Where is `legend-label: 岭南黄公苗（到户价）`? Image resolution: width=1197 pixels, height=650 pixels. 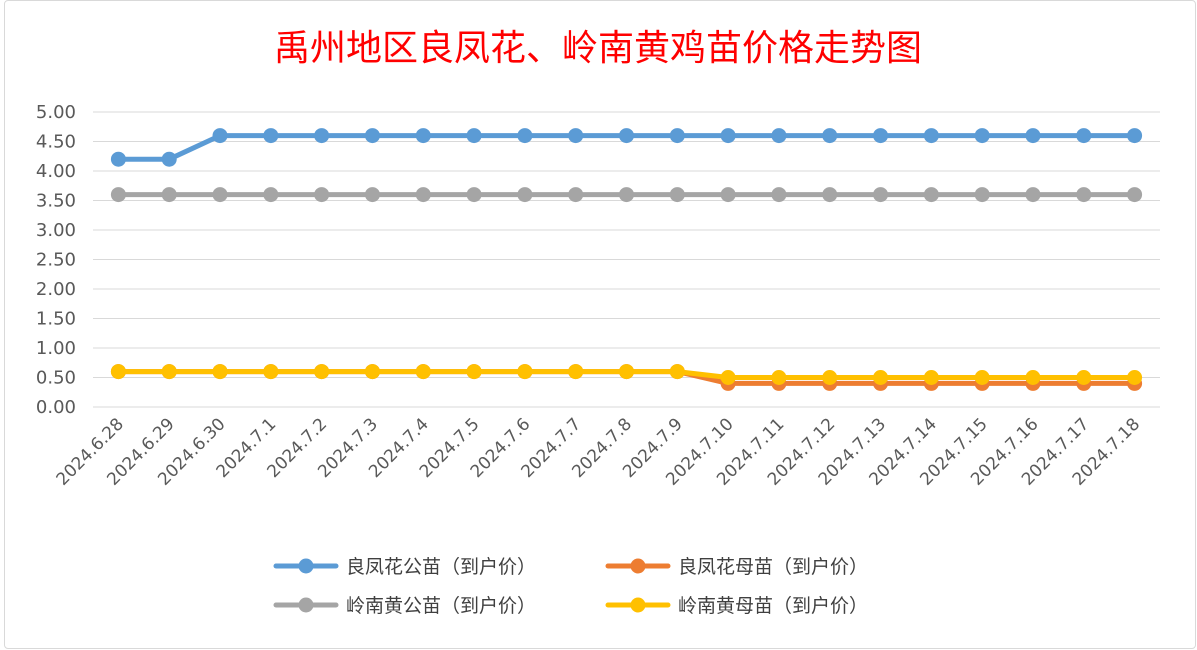
legend-label: 岭南黄公苗（到户价） is located at coordinates (441, 606).